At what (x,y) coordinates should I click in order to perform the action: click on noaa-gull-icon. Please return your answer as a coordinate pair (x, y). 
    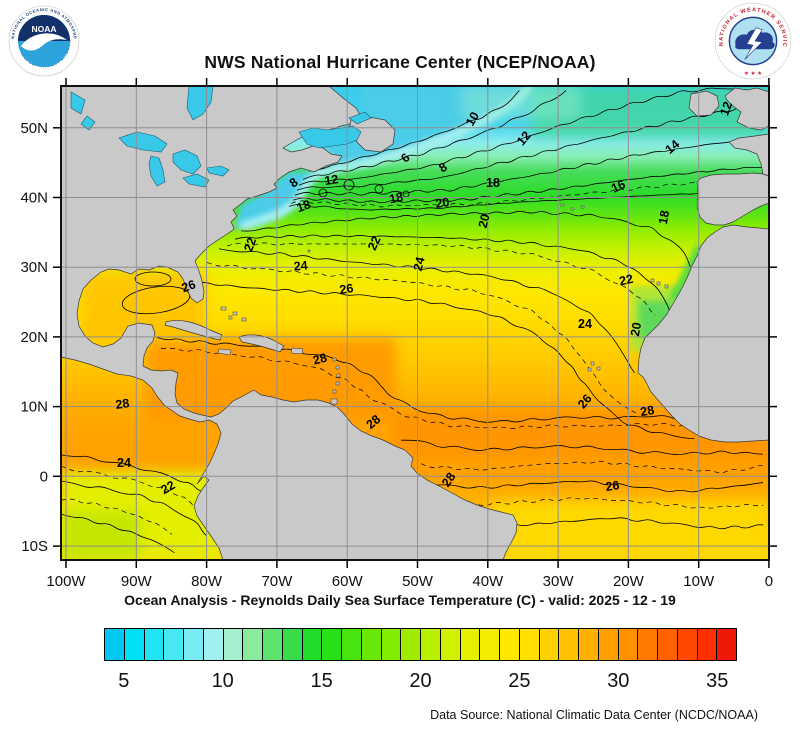
    Looking at the image, I should click on (44, 42).